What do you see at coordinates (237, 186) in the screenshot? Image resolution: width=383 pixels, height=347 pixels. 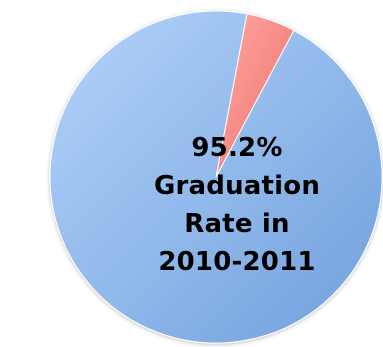 I see `annotation-line-2: Graduation` at bounding box center [237, 186].